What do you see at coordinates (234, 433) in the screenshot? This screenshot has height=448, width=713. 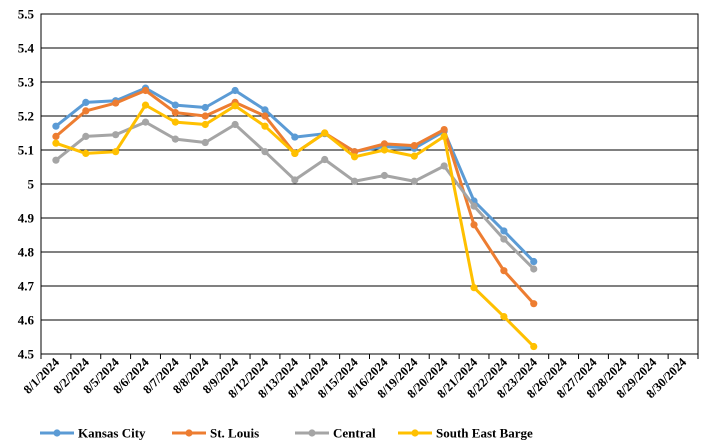 I see `legend-label-st-louis: St. Louis` at bounding box center [234, 433].